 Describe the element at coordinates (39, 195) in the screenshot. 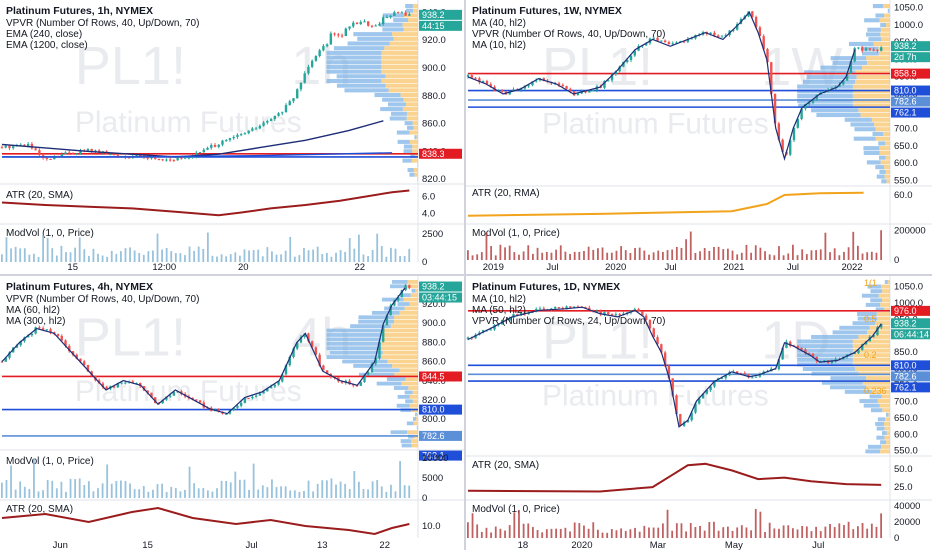

I see `subpane-label-0: ATR (20, SMA)` at that location.